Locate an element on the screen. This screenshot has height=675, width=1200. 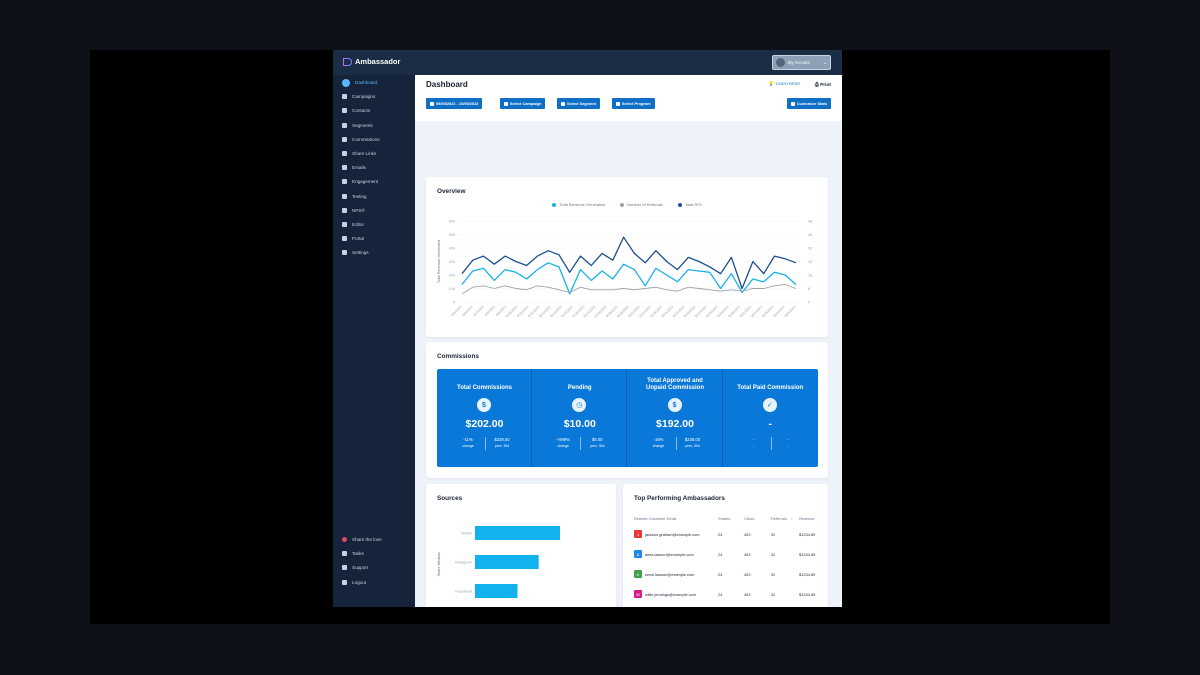
commission-label: Pending is located at coordinates (579, 388).